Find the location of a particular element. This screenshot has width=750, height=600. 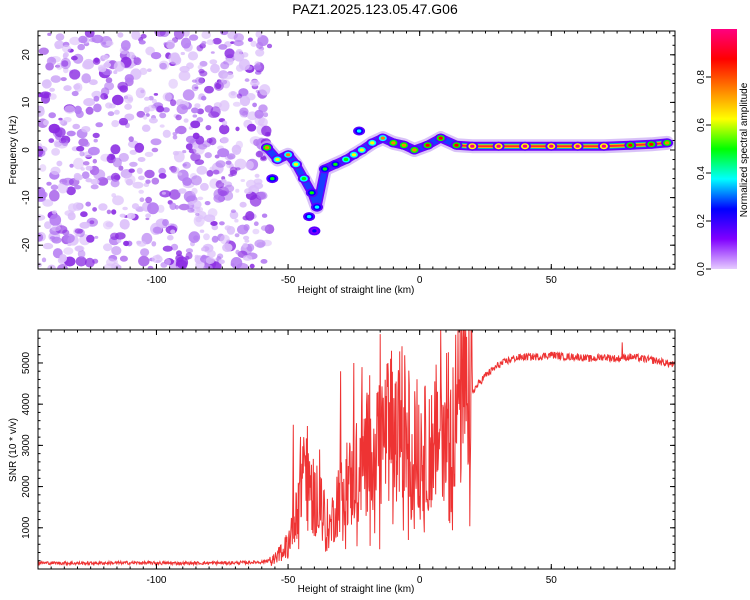

y-tick-label: 2000 is located at coordinates (26, 486).